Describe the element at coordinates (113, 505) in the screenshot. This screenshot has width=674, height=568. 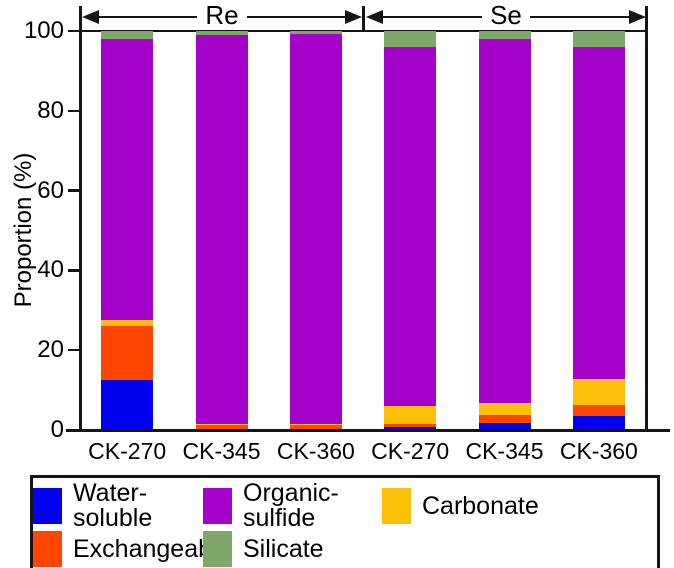
I see `legend-label: Water-soluble` at that location.